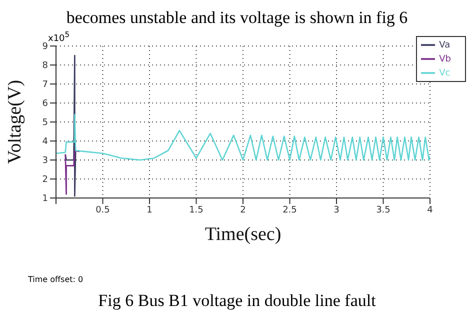  Describe the element at coordinates (430, 210) in the screenshot. I see `x-tick-label: 4` at that location.